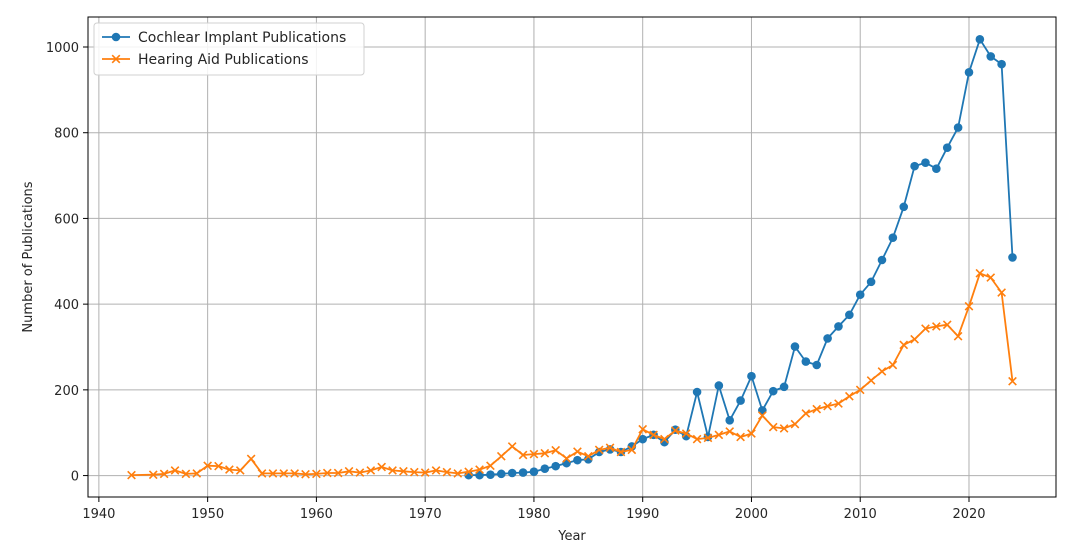 This screenshot has width=1080, height=553. Describe the element at coordinates (860, 514) in the screenshot. I see `x-tick-label: 2010` at that location.